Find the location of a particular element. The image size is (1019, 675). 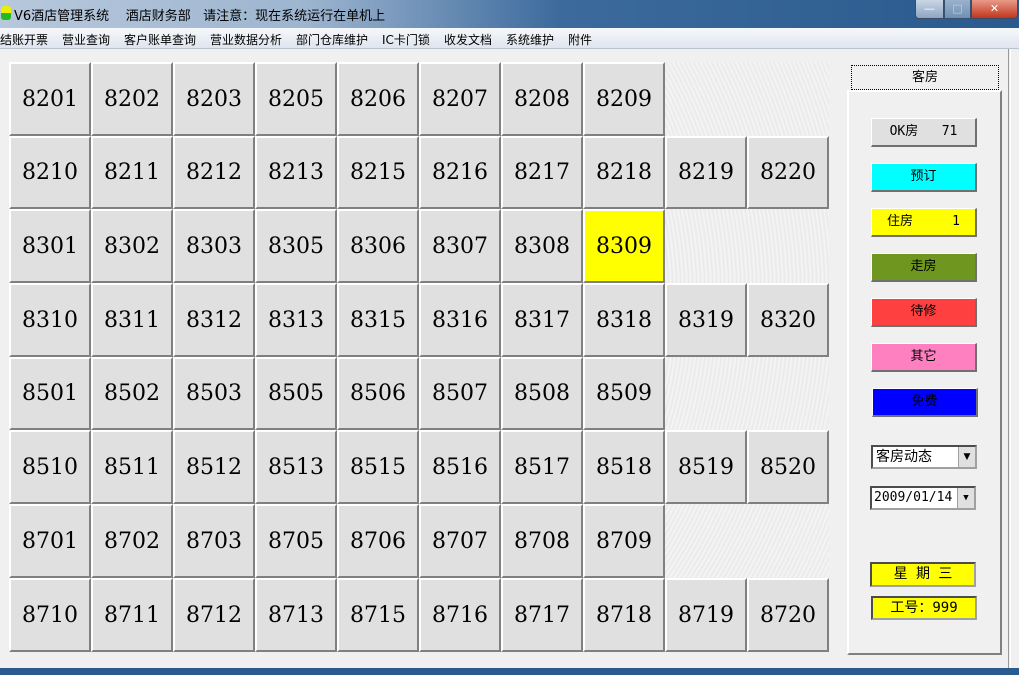

legend-button-2: 住房 1 is located at coordinates (924, 222).